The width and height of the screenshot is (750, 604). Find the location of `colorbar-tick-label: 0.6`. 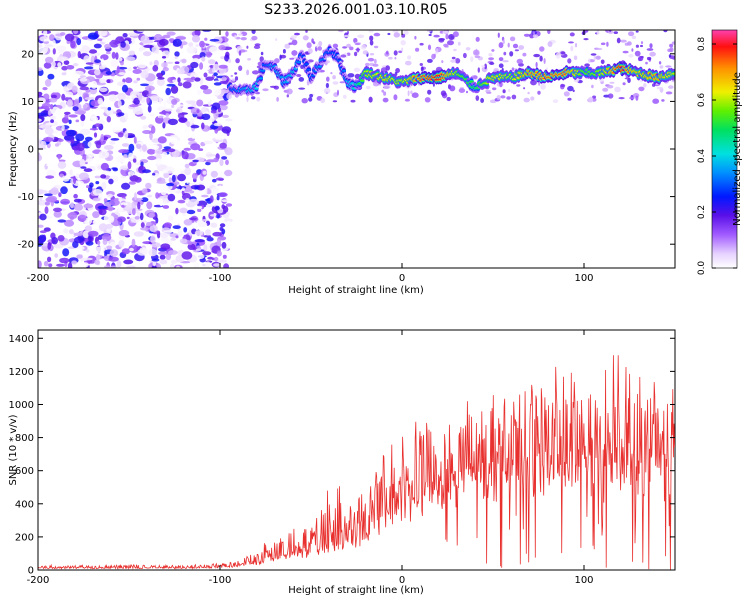

colorbar-tick-label: 0.6 is located at coordinates (702, 100).